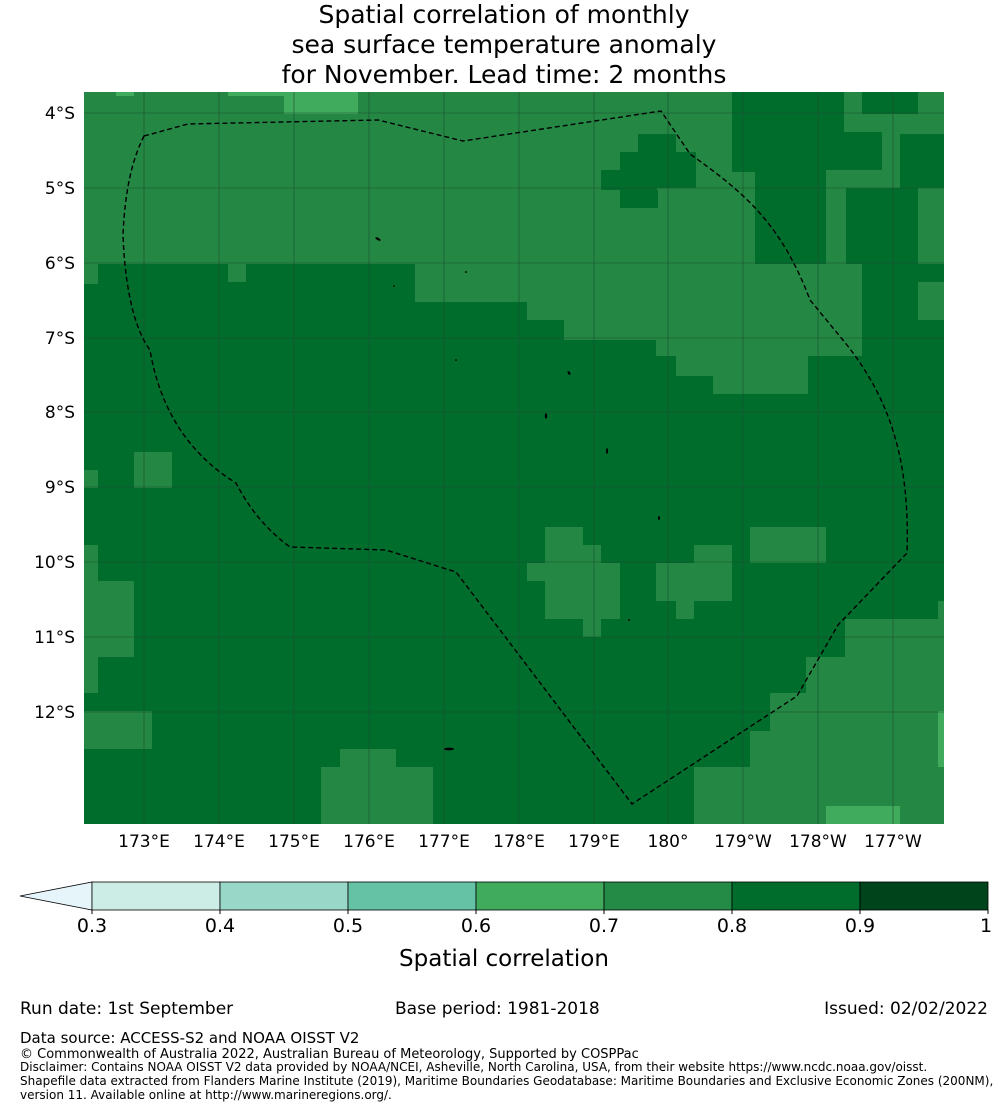 The image size is (1008, 1110). What do you see at coordinates (743, 842) in the screenshot?
I see `longitude-label: 179°W` at bounding box center [743, 842].